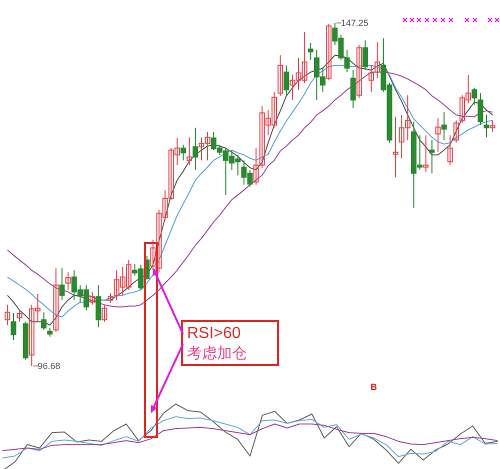  Describe the element at coordinates (49, 365) in the screenshot. I see `annotation: 96.68` at that location.